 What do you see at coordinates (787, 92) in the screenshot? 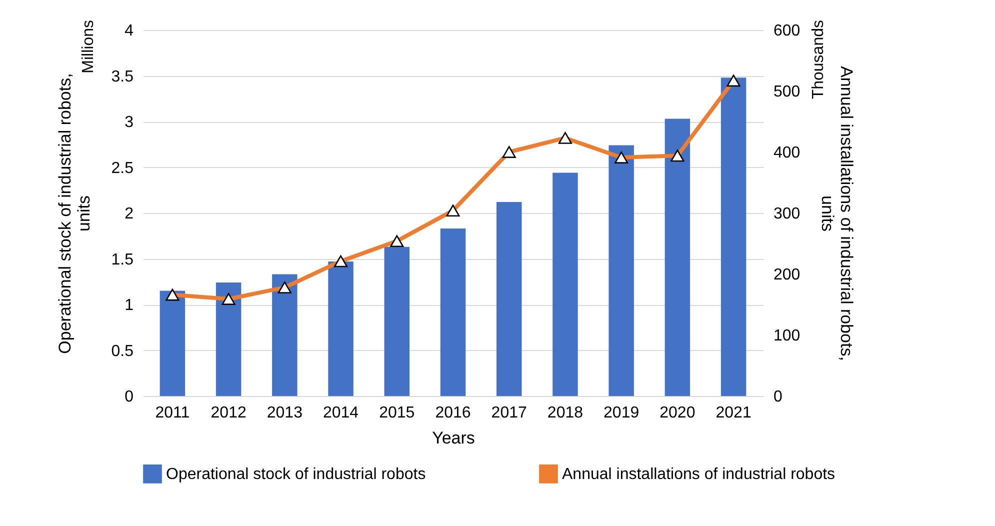
I see `y2-tick-label: 500` at bounding box center [787, 92].